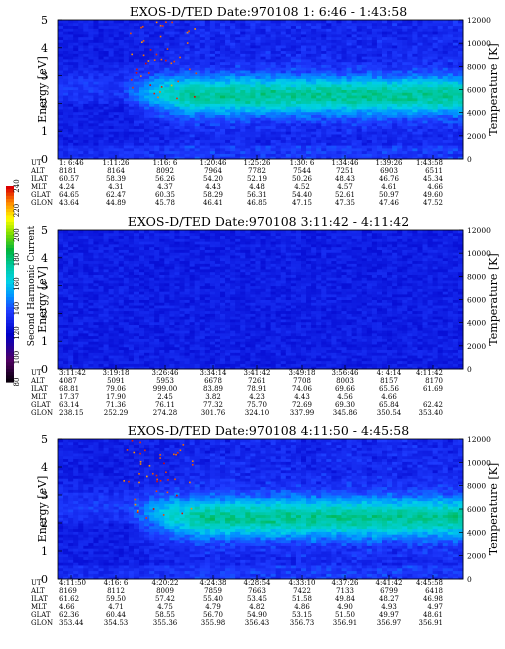 Image resolution: width=505 pixels, height=649 pixels. What do you see at coordinates (137, 69) in the screenshot?
I see `heatmap-noise-point` at bounding box center [137, 69].